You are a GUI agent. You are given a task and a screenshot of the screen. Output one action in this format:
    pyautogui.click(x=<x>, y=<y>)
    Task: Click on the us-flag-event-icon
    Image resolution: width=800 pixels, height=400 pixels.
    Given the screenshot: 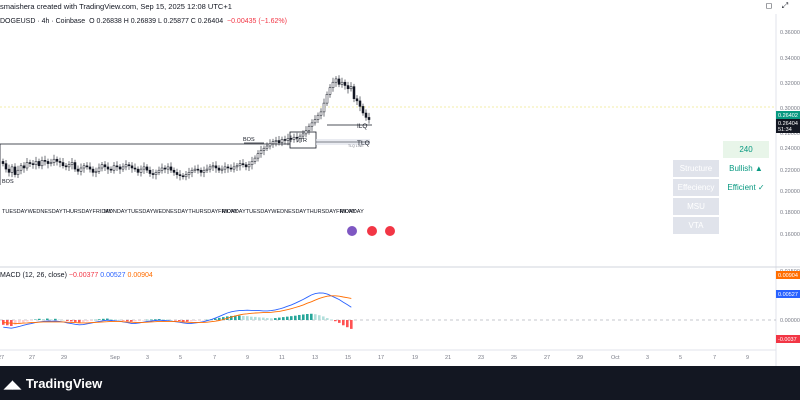 What is the action you would take?
    pyautogui.click(x=372, y=231)
    